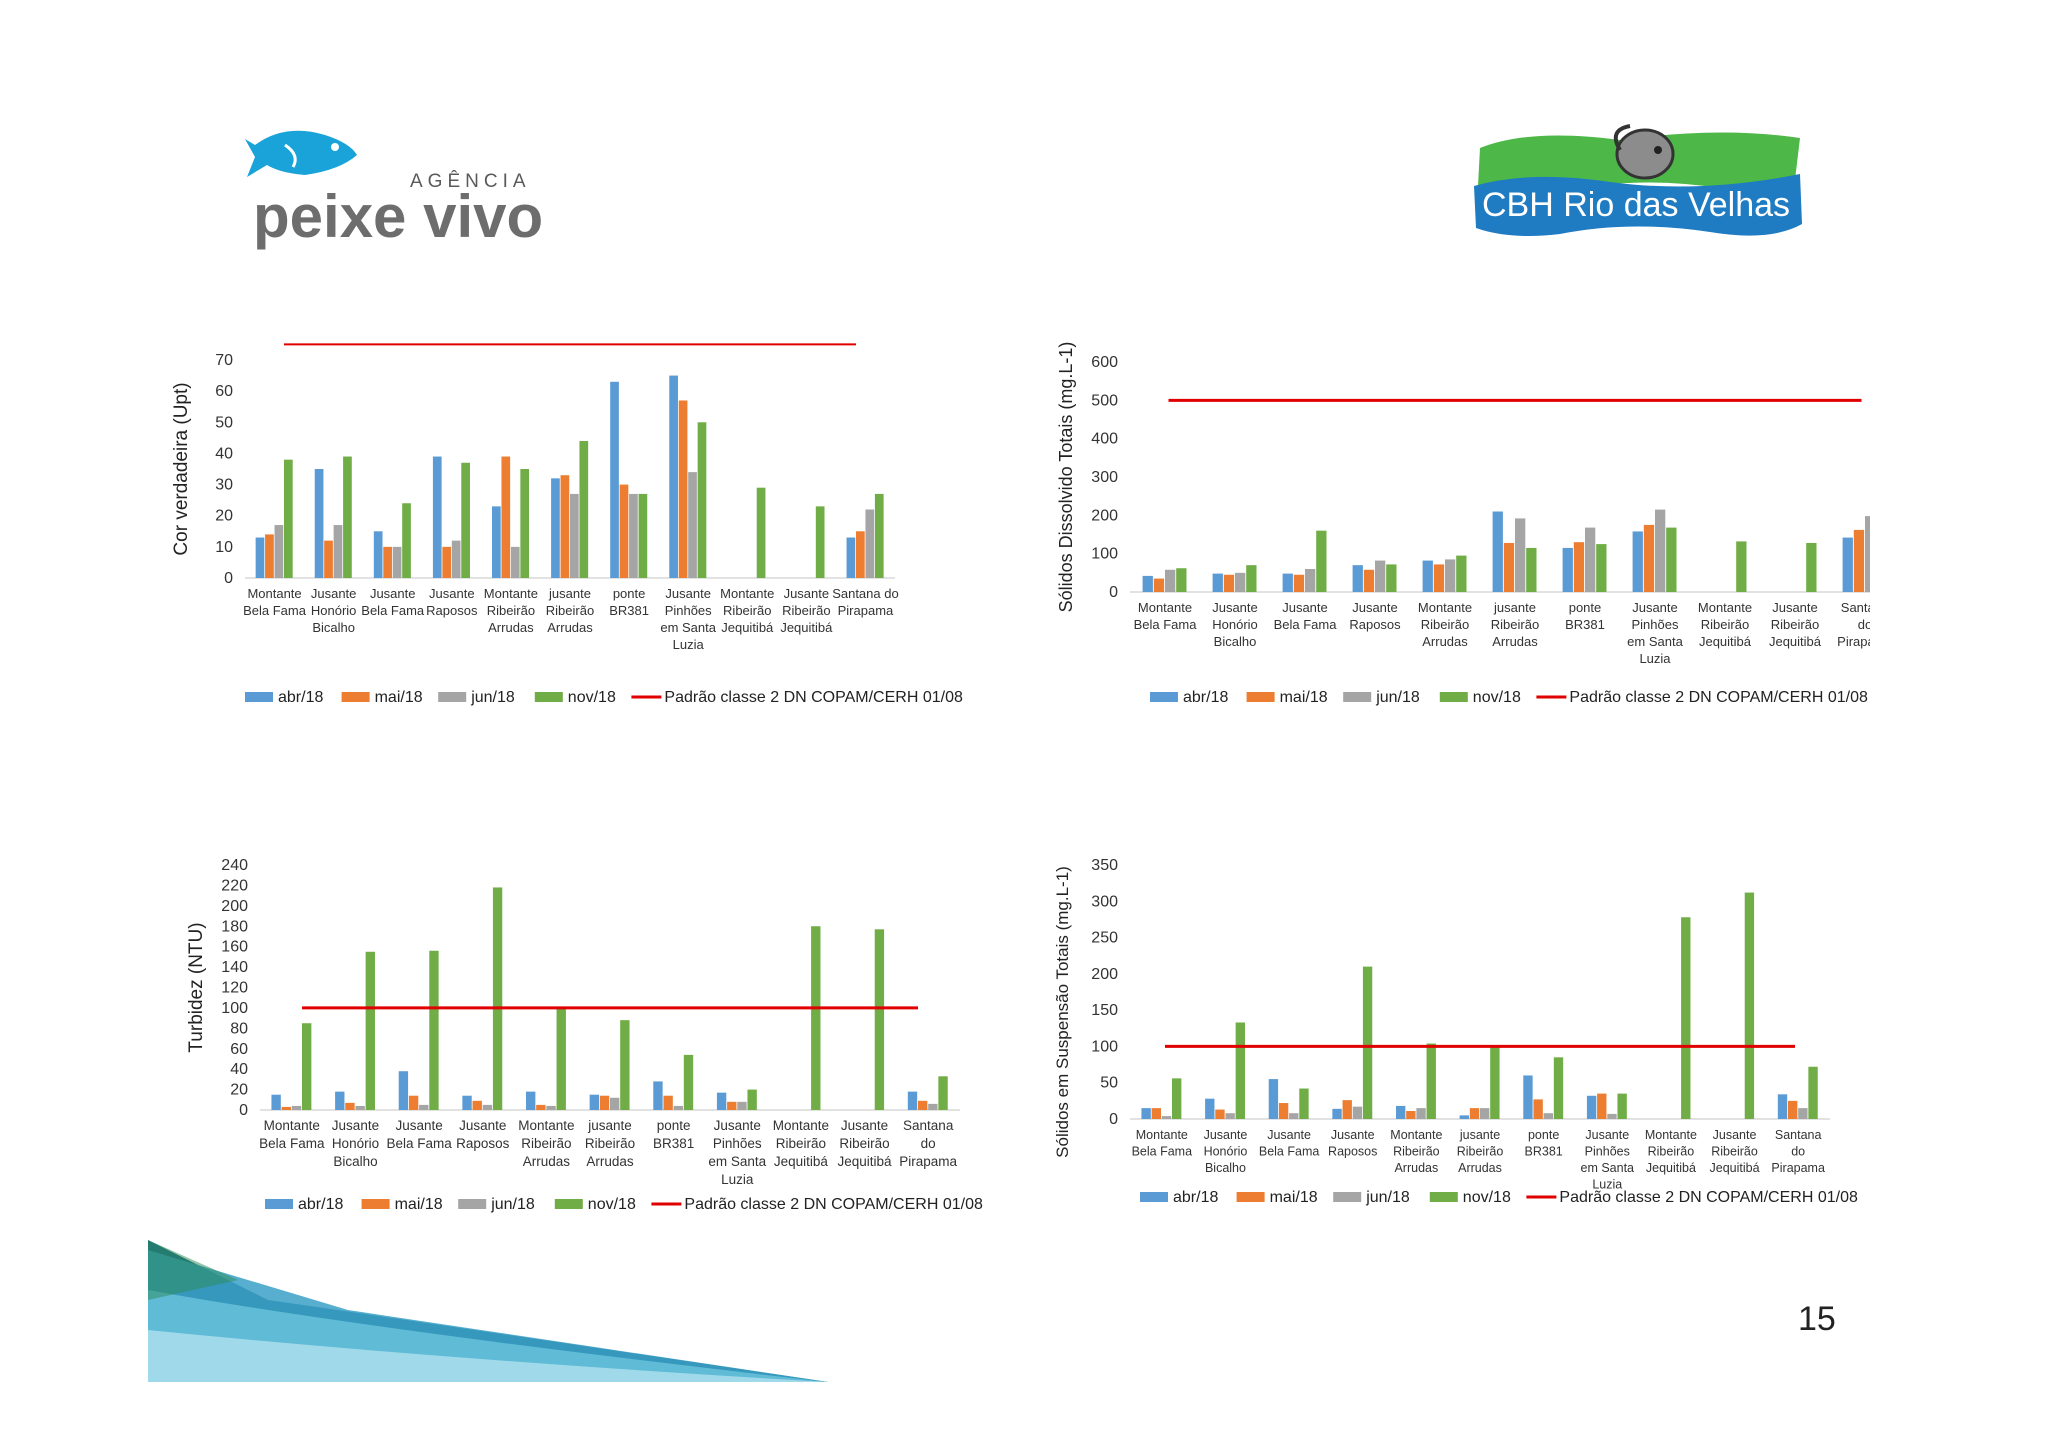 The image size is (2048, 1448). I want to click on x-category-label: Bela Fama, so click(1162, 1152).